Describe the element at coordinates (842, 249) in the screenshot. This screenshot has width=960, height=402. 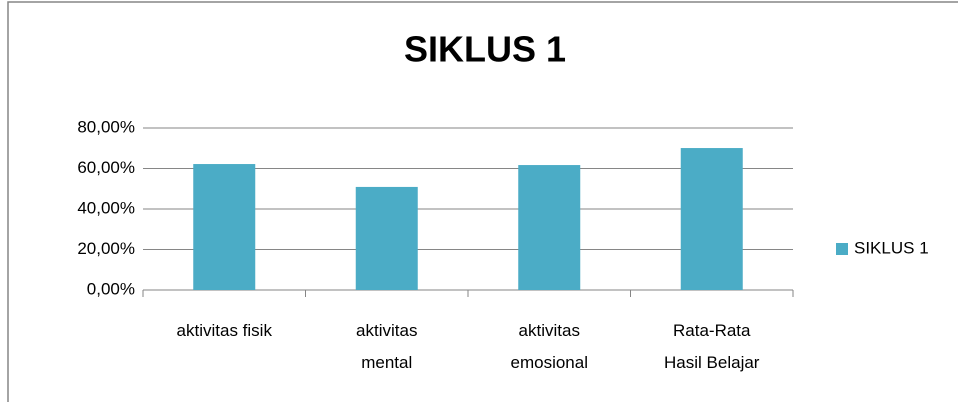
I see `legend-swatch` at that location.